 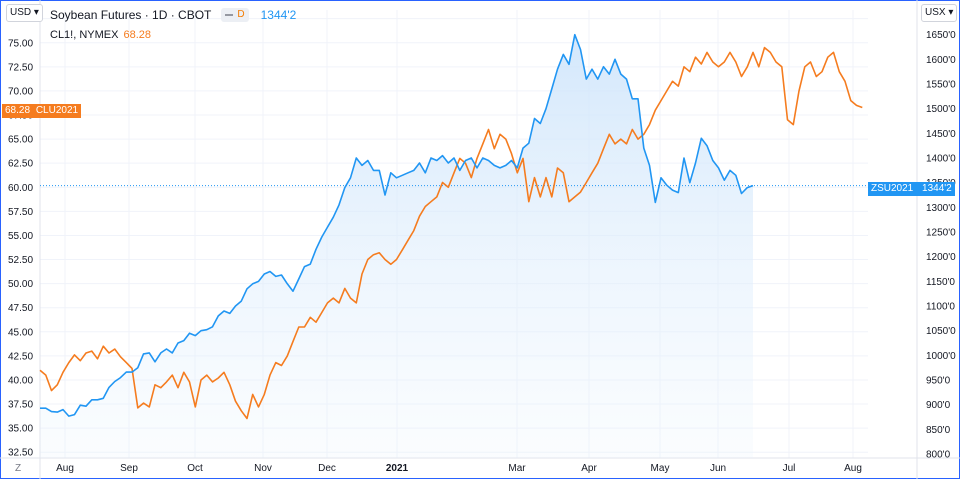 What do you see at coordinates (941, 85) in the screenshot?
I see `right-tick-label: 1550'0` at bounding box center [941, 85].